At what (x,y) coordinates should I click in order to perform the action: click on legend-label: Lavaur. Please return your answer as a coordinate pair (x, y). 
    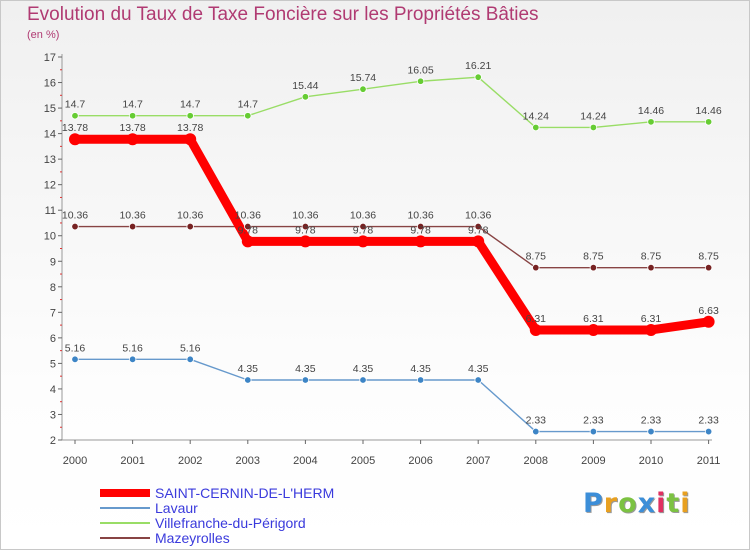
    Looking at the image, I should click on (176, 508).